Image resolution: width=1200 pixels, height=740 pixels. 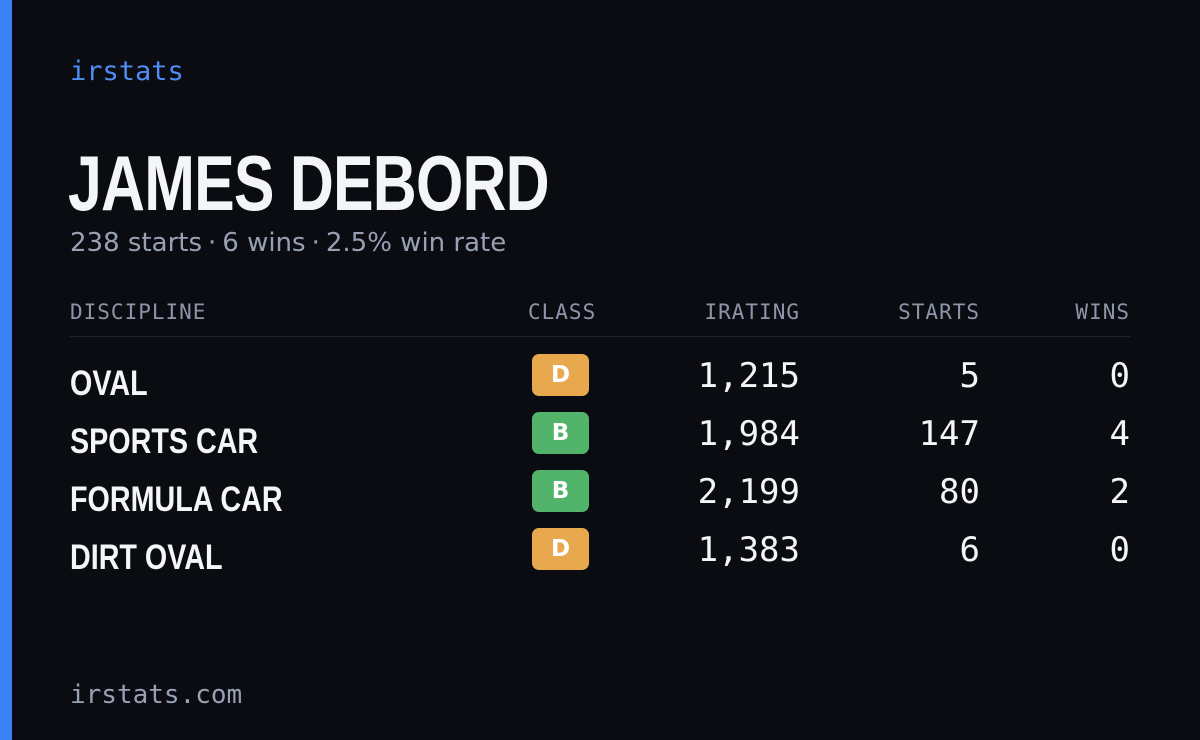 I want to click on discipline-cell: DIRT OVAL, so click(x=146, y=557).